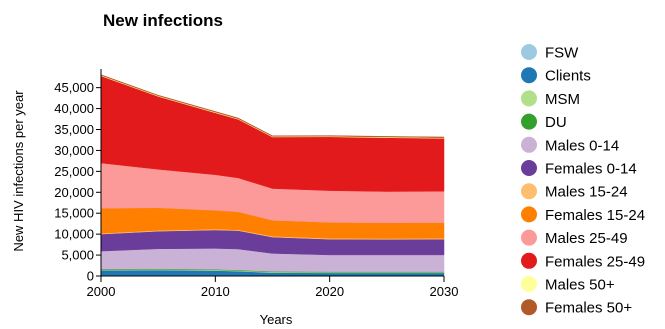 Image resolution: width=665 pixels, height=329 pixels. What do you see at coordinates (562, 53) in the screenshot?
I see `legend-label: FSW` at bounding box center [562, 53].